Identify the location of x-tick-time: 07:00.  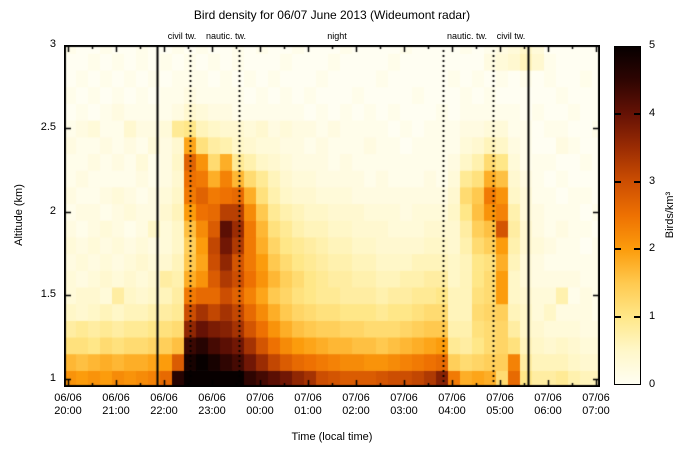
(596, 411).